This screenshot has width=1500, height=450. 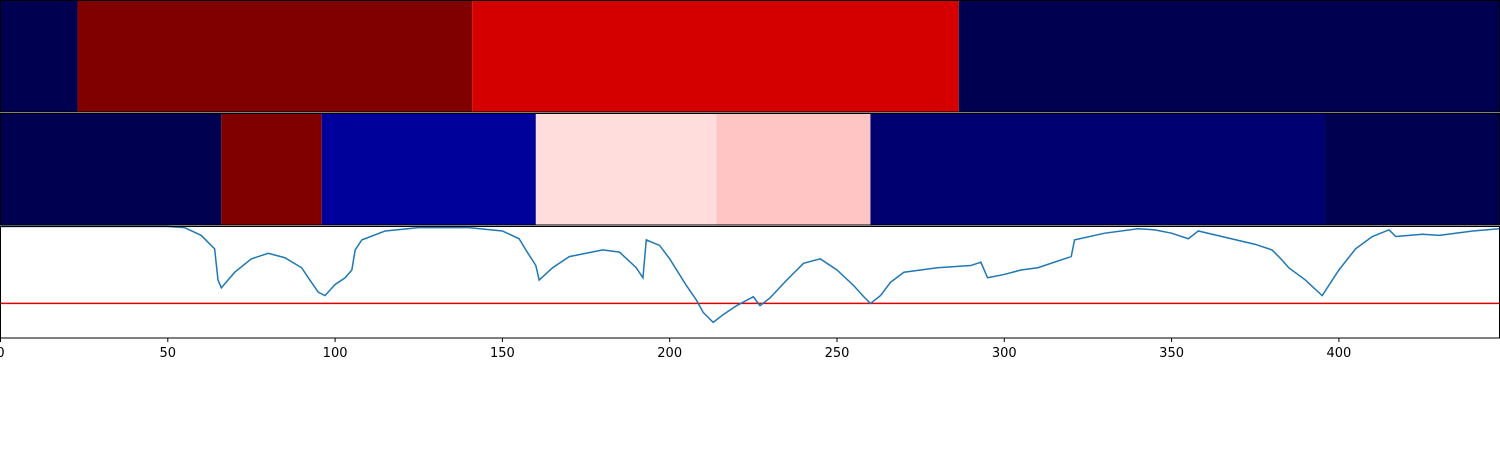 What do you see at coordinates (1004, 353) in the screenshot?
I see `x-tick-label: 300` at bounding box center [1004, 353].